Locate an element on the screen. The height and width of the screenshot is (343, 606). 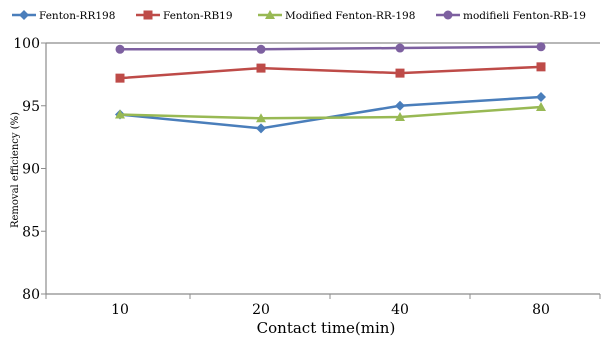
y-tick-label: 100 is located at coordinates (26, 44).